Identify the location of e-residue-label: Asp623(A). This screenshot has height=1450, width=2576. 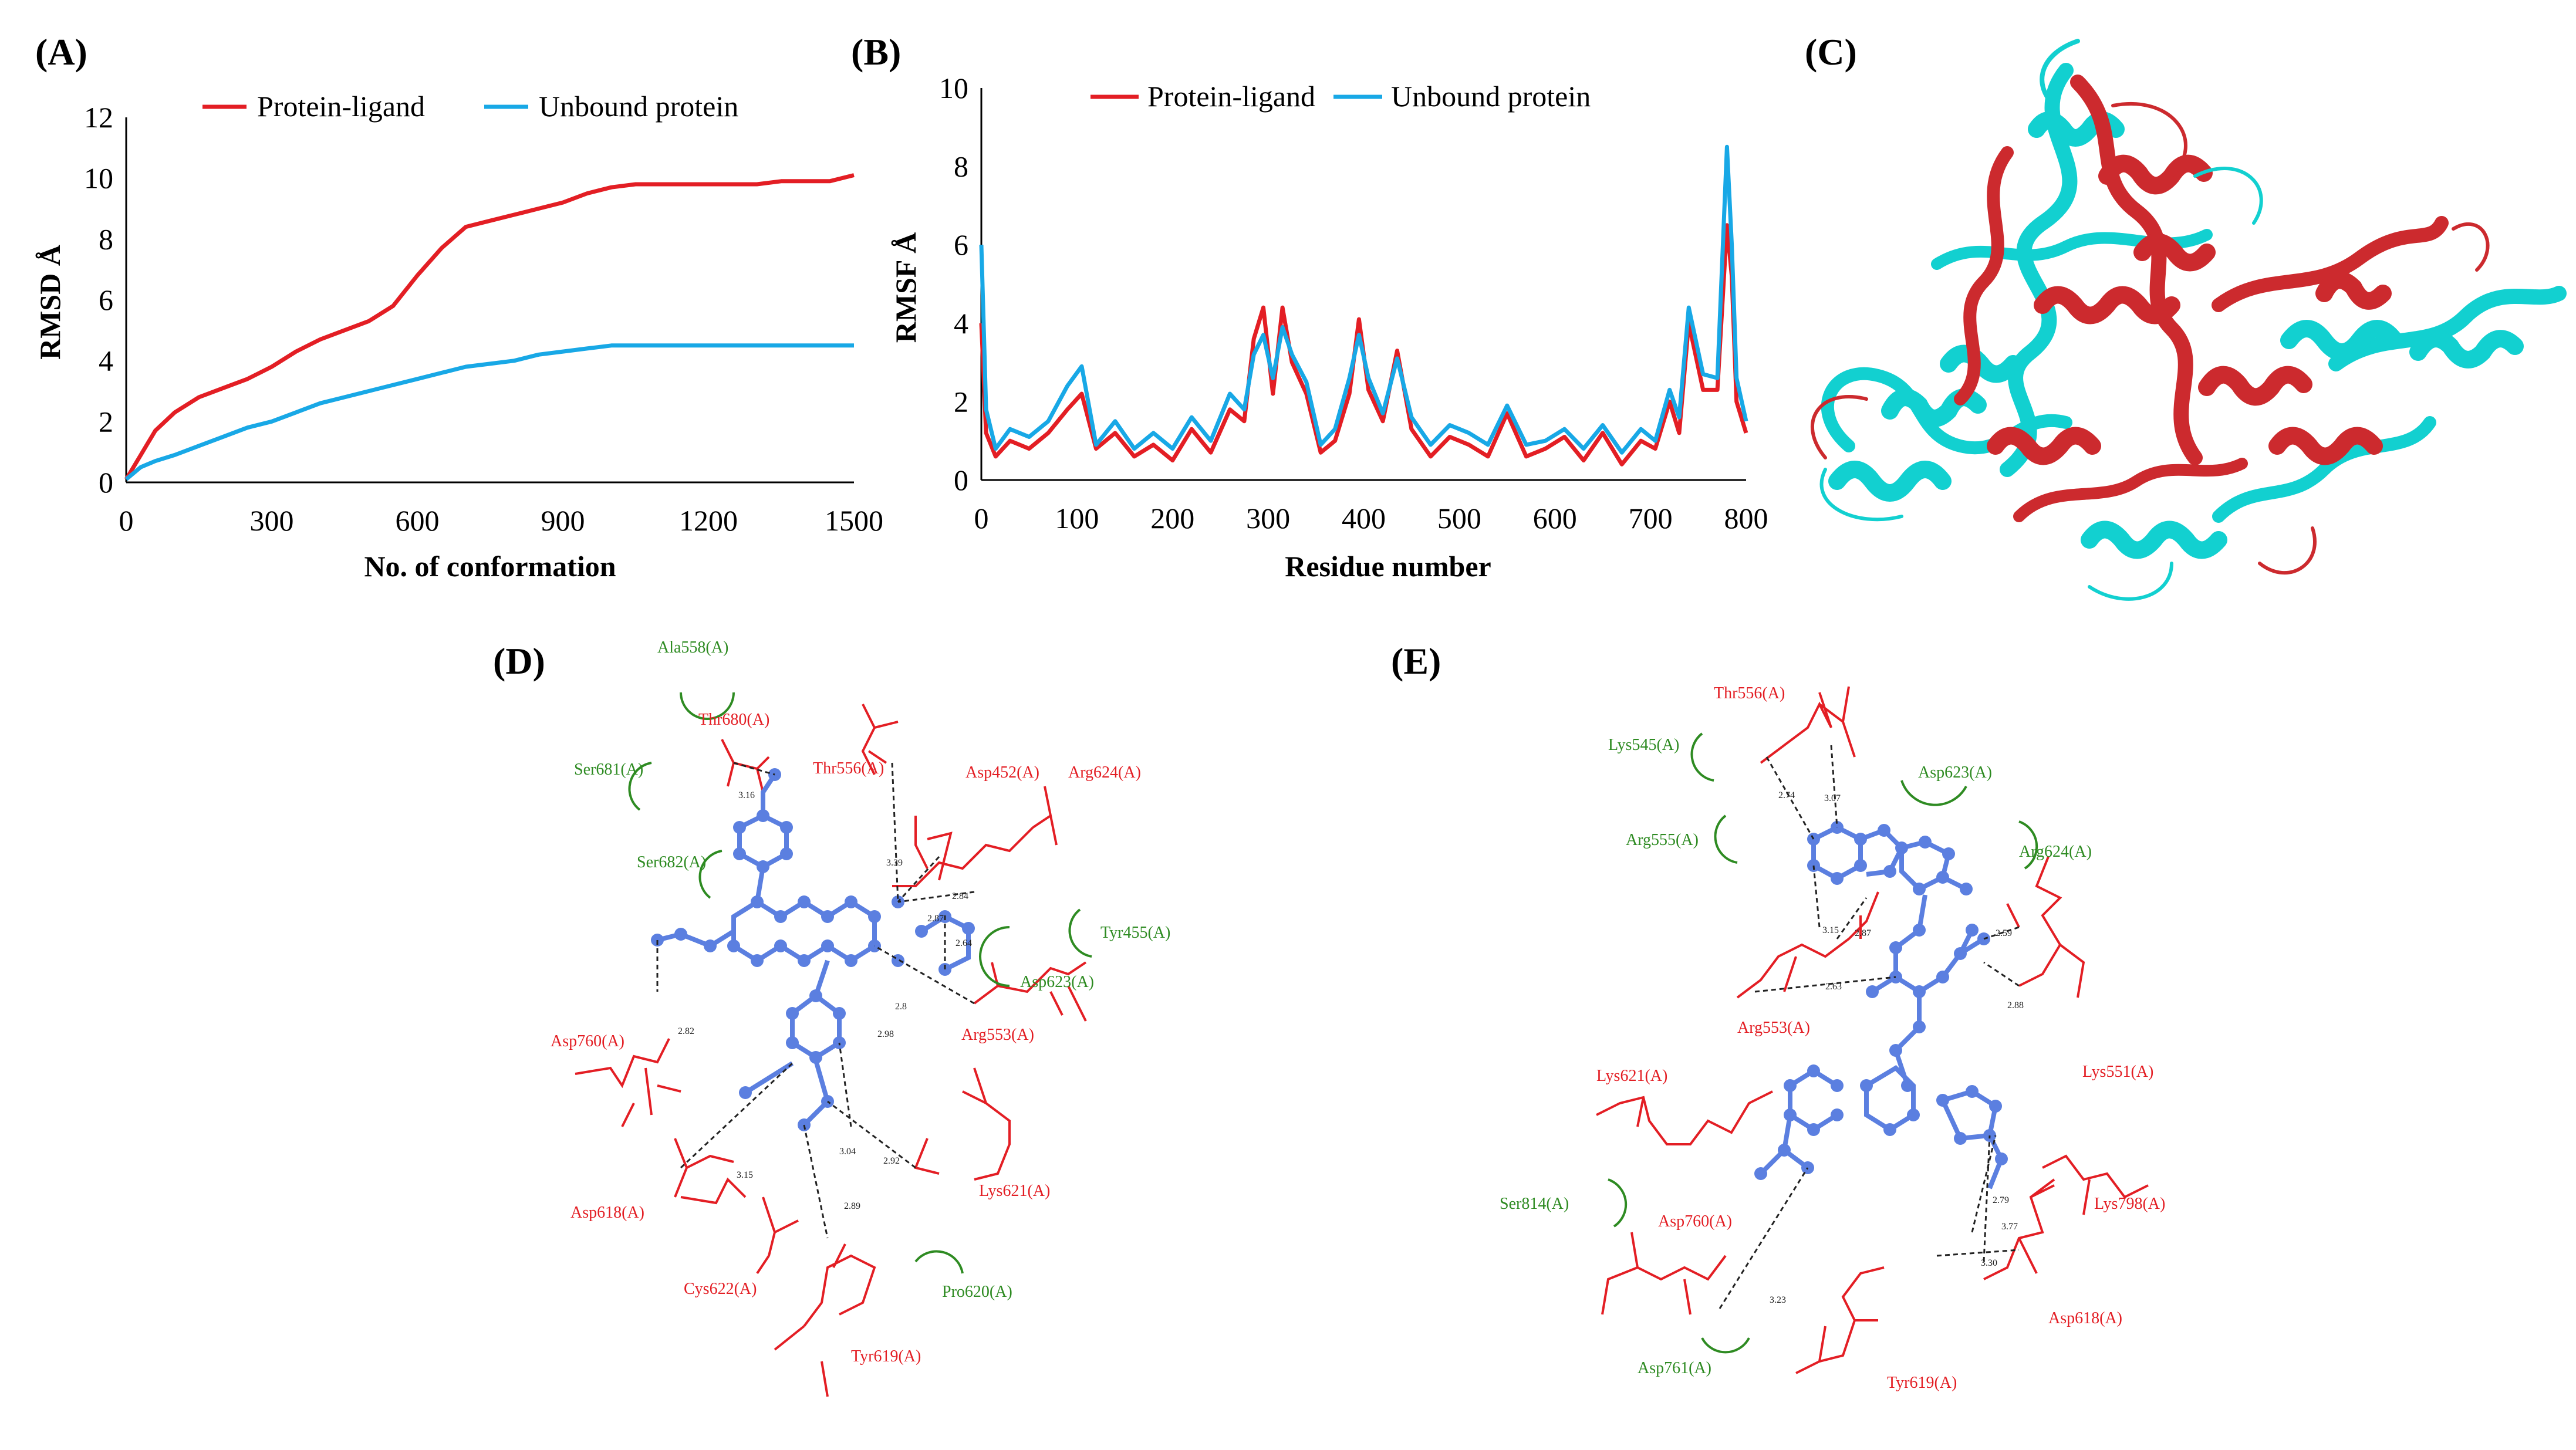
(1955, 773).